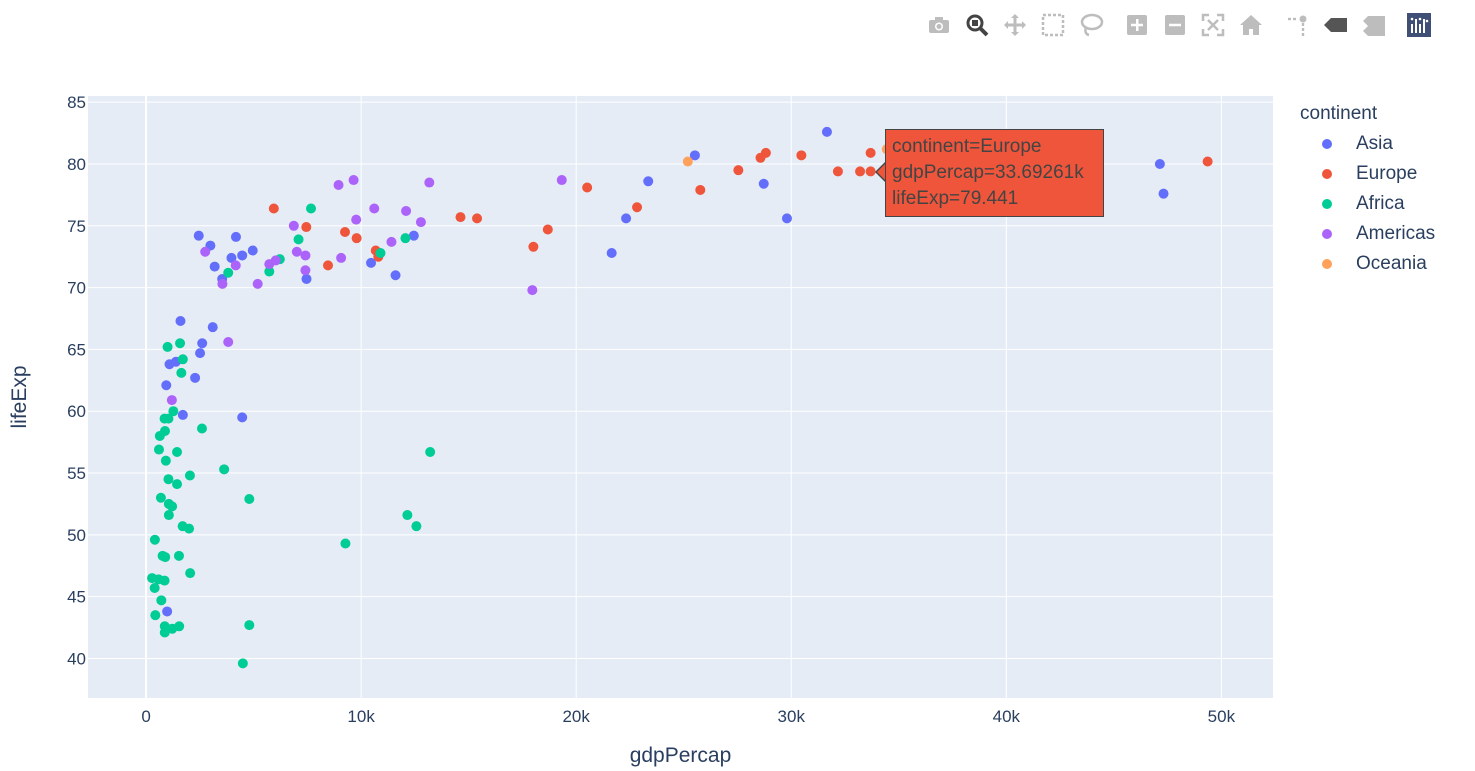 This screenshot has width=1475, height=771. Describe the element at coordinates (1053, 25) in the screenshot. I see `box-select-button` at that location.